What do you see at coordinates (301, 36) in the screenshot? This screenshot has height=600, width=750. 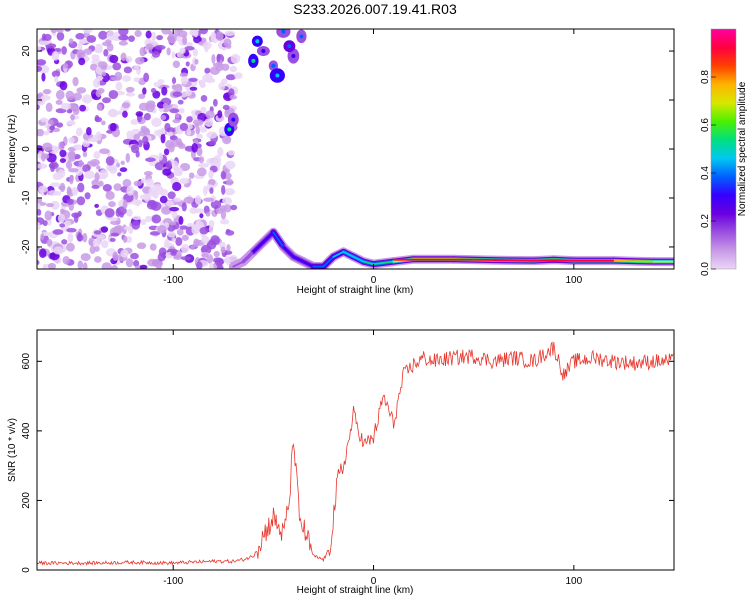 I see `streak-core` at bounding box center [301, 36].